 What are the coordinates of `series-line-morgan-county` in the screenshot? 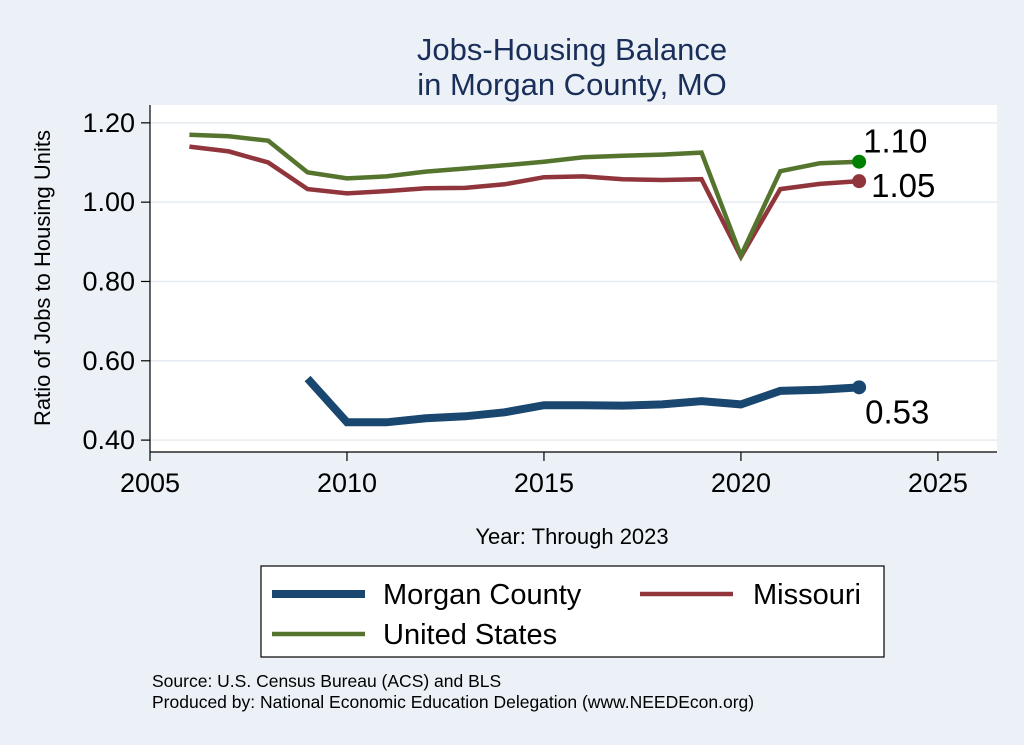 It's located at (582, 401).